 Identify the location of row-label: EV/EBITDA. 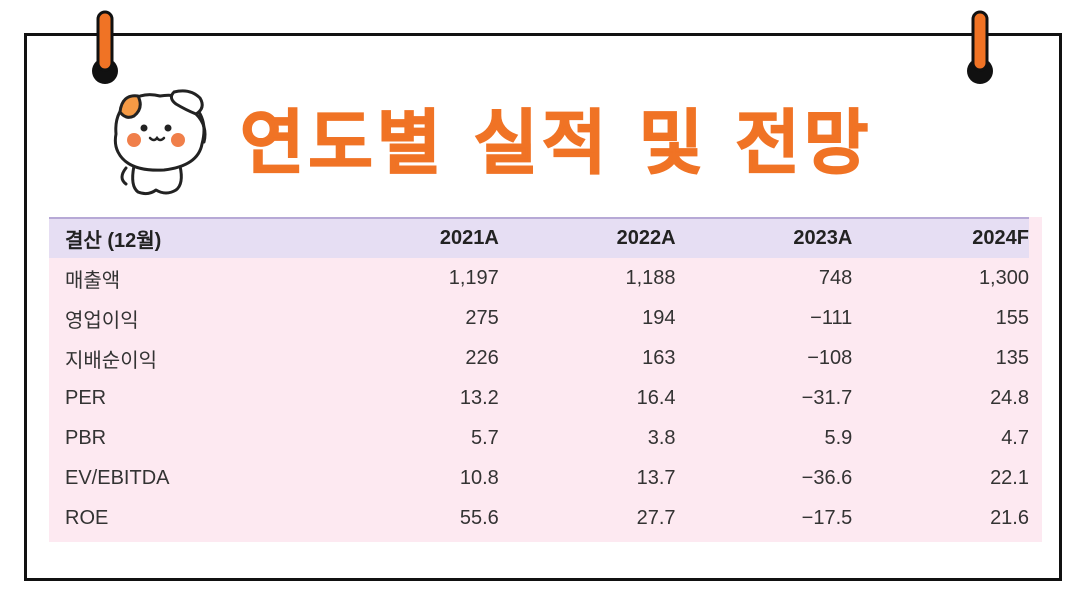
(117, 477).